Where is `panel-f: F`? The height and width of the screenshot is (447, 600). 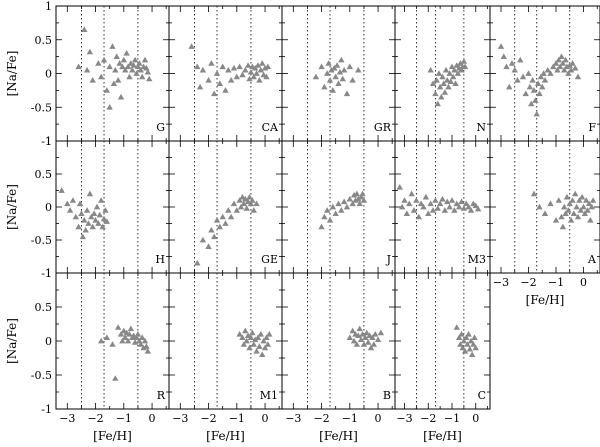 panel-f: F is located at coordinates (544, 73).